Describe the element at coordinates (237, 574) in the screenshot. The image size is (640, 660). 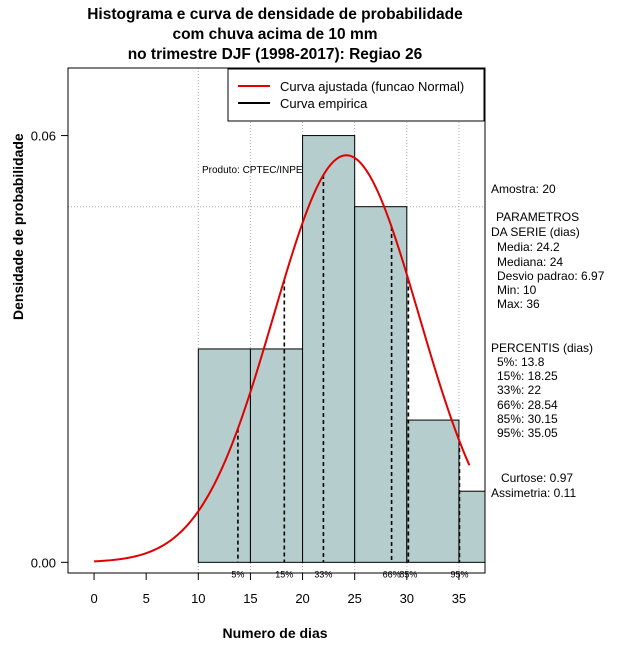
I see `percentile-label-5: 5%` at that location.